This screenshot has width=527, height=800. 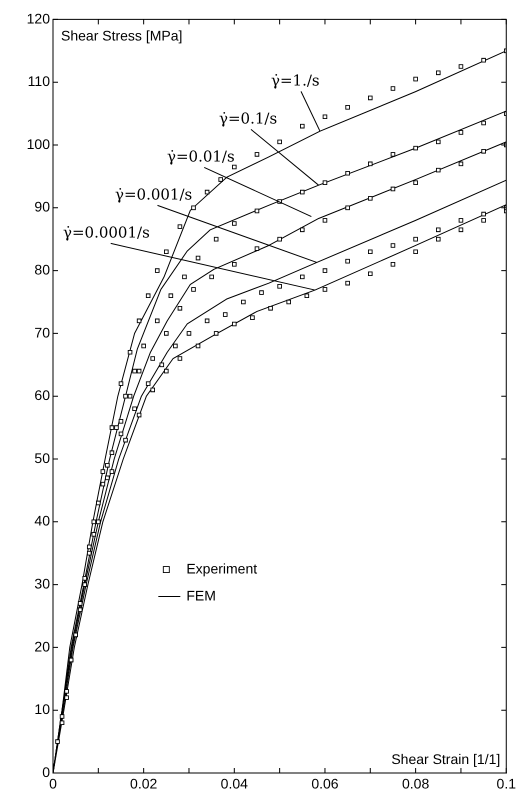 I want to click on y-tick-label: 0, so click(x=46, y=772).